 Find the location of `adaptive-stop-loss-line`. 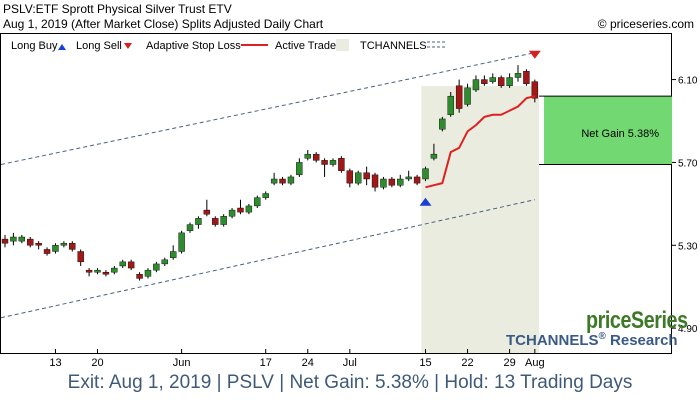

adaptive-stop-loss-line is located at coordinates (480, 142).